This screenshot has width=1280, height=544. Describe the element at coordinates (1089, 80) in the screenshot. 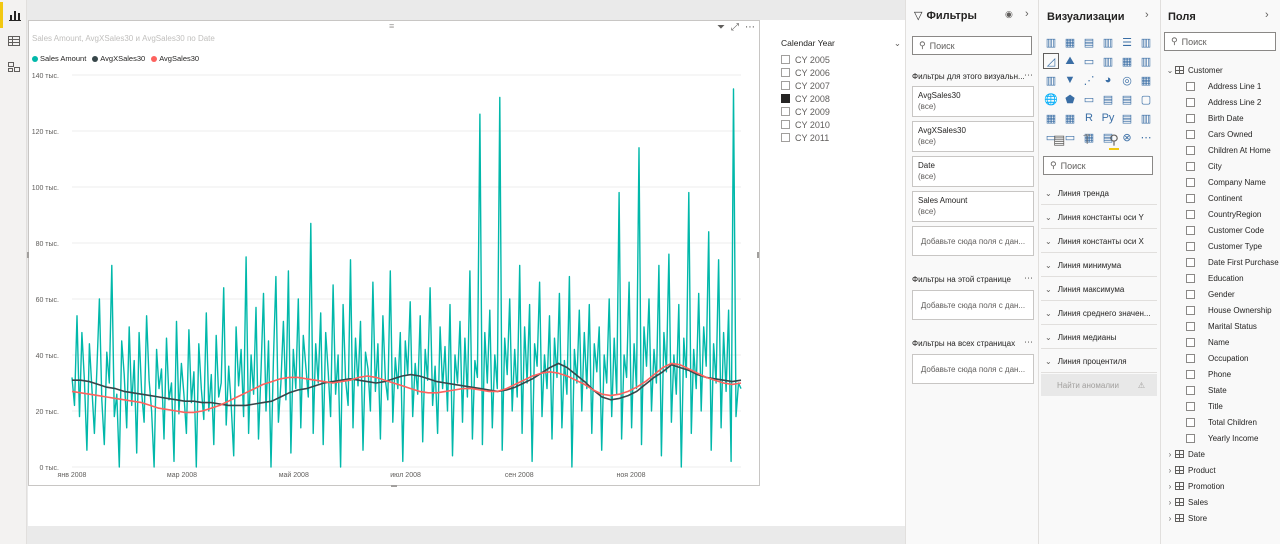

I see `visual-type-icon: ⋰` at that location.